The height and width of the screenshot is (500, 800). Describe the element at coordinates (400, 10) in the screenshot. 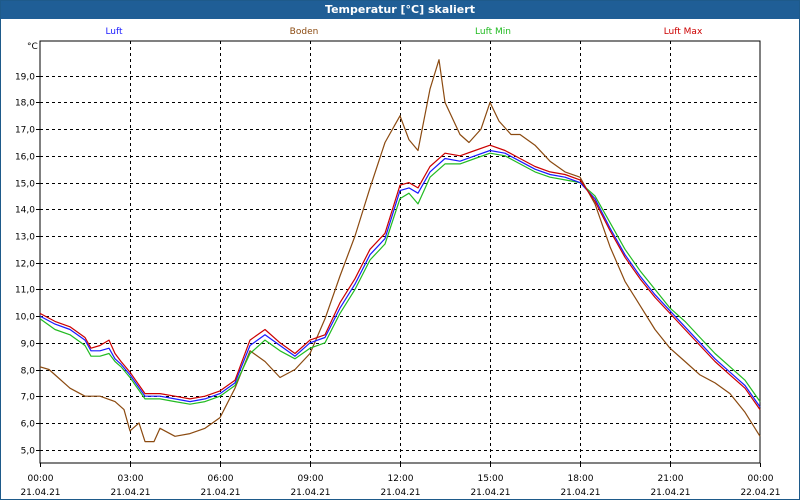

I see `chart-title: Temperatur [°C] skaliert` at that location.